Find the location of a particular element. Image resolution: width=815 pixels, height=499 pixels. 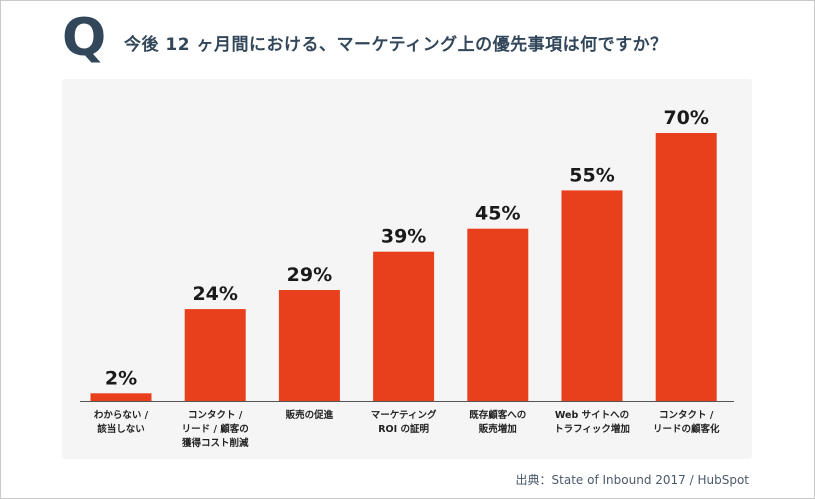

source-note: 出典：State of Inbound 2017 / HubSpot is located at coordinates (632, 480).